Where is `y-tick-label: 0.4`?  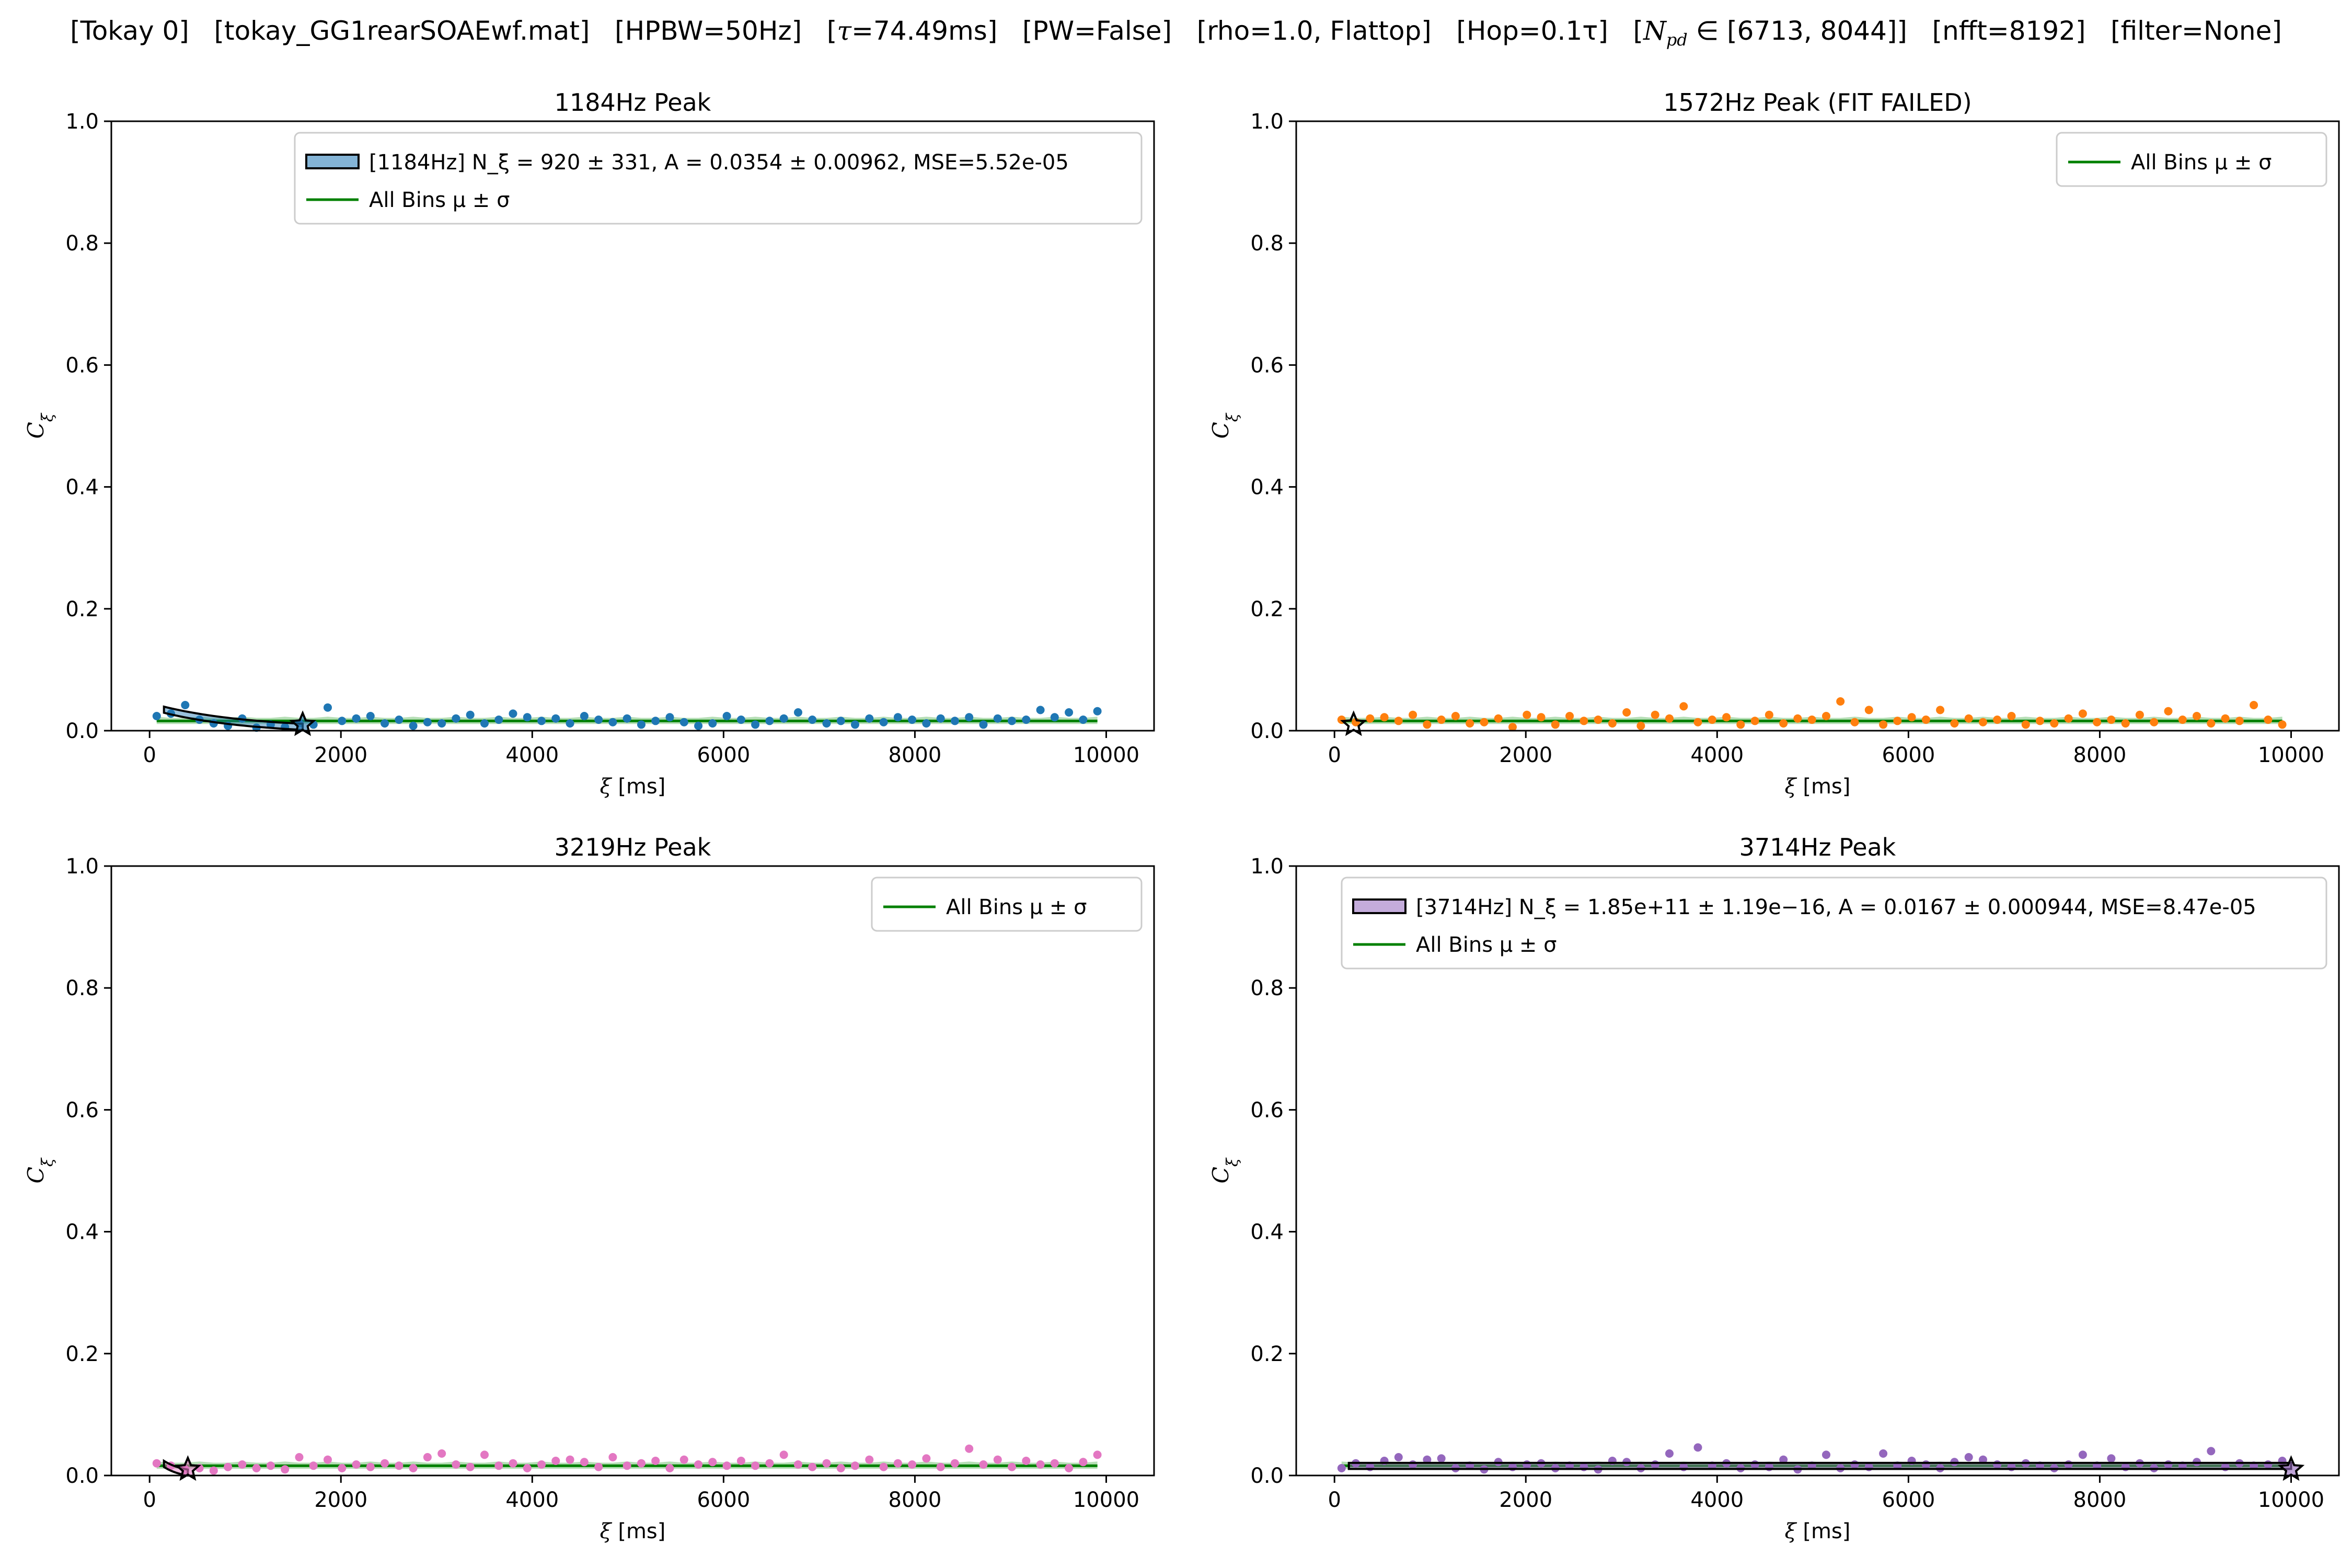
y-tick-label: 0.4 is located at coordinates (82, 488).